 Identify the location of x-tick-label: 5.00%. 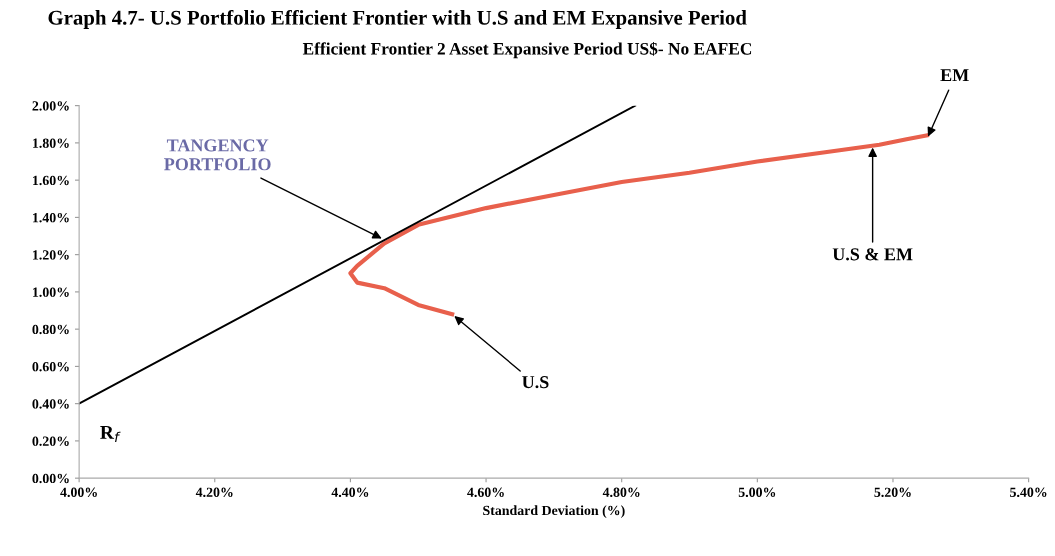
(757, 492).